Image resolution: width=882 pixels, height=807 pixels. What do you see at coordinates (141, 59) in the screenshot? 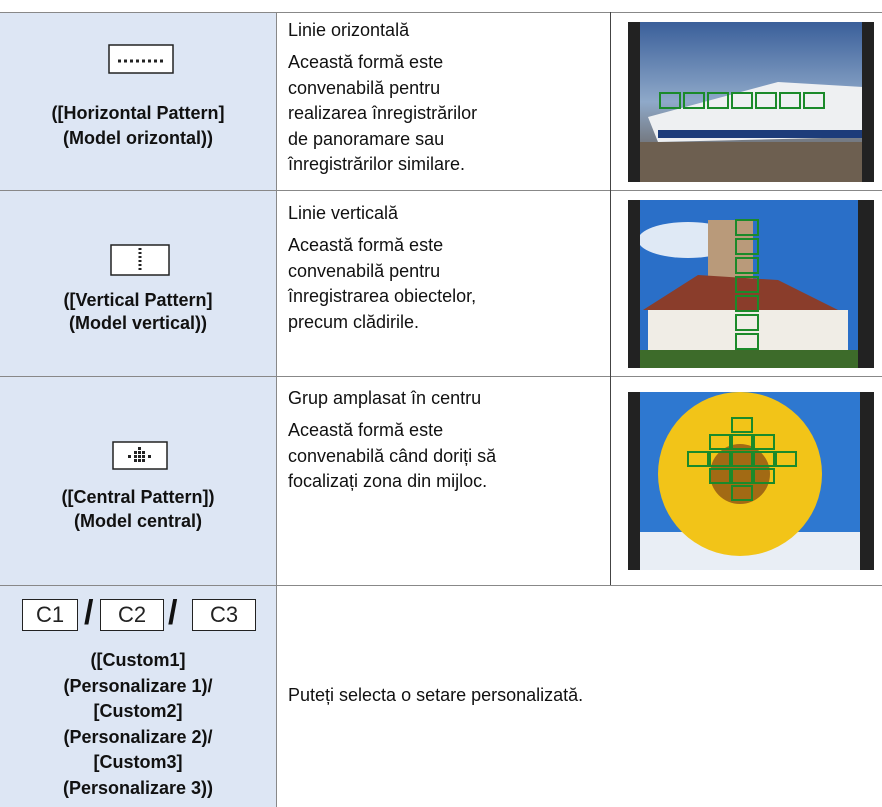
I see `horizontal-icon` at bounding box center [141, 59].